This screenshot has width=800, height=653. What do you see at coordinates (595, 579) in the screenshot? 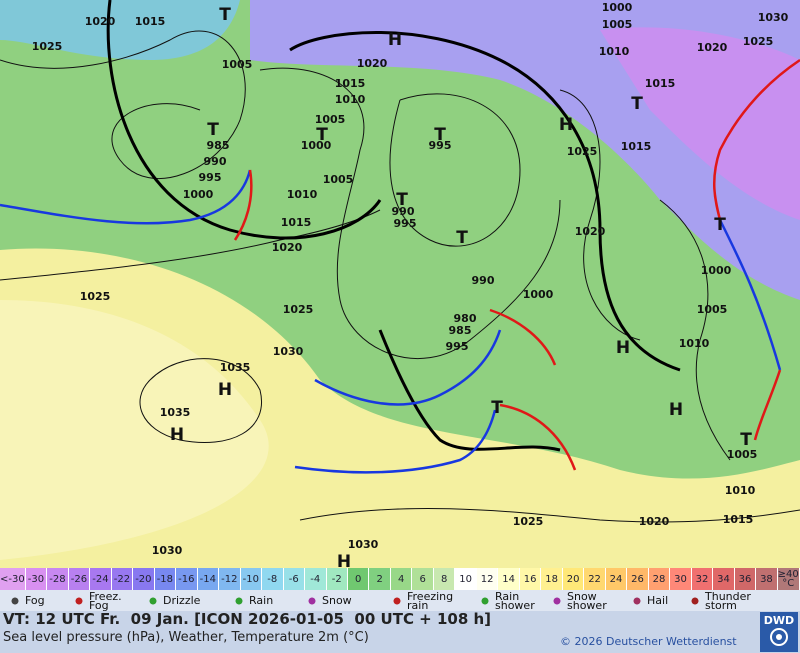
I see `scale-cell: 22` at bounding box center [595, 579].